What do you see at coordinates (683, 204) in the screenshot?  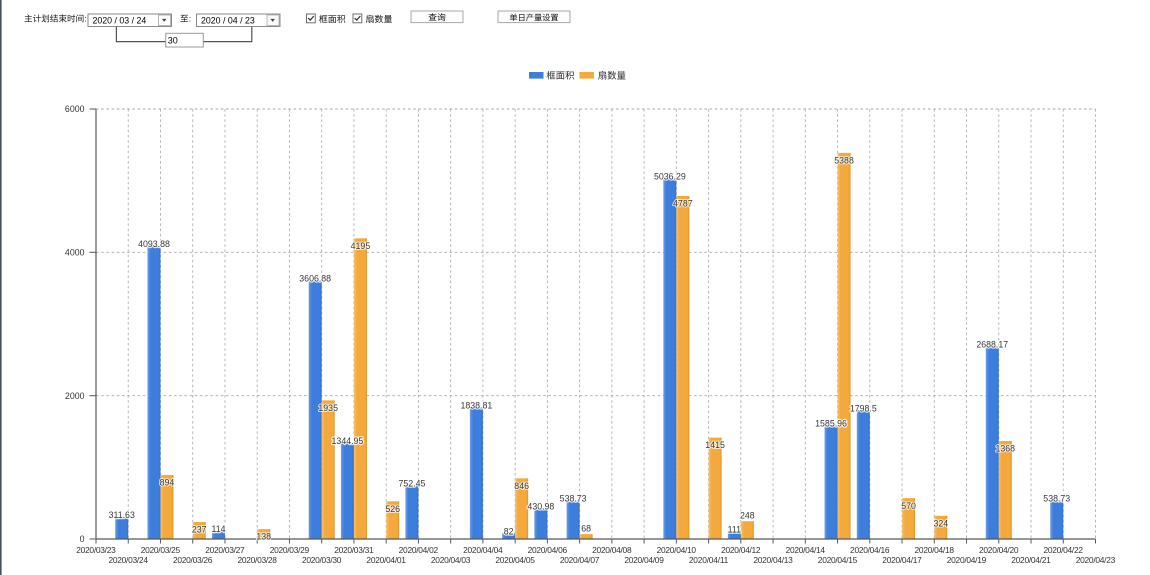 I see `svg-text: 4787` at bounding box center [683, 204].